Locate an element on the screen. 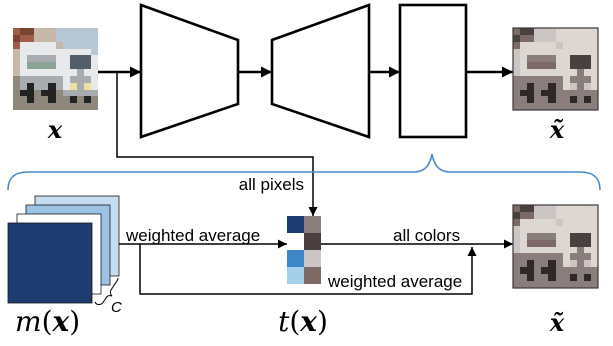  channels-brace is located at coordinates (106, 291).